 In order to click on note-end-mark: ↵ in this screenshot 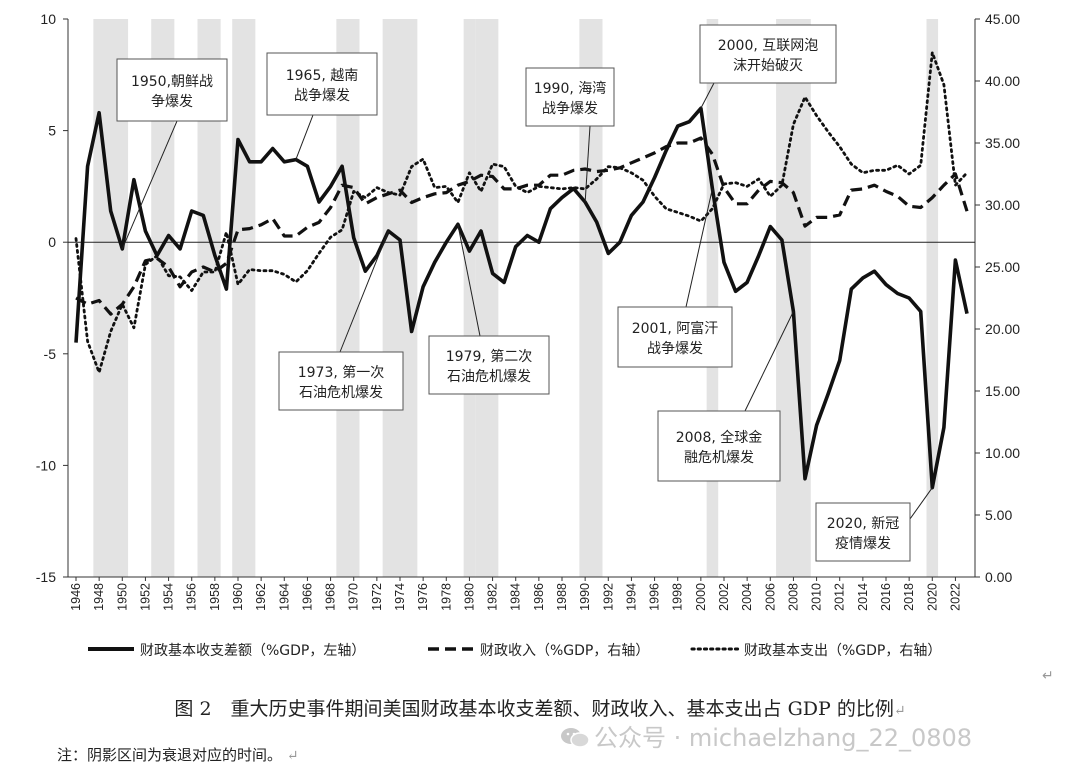, I will do `click(292, 756)`.